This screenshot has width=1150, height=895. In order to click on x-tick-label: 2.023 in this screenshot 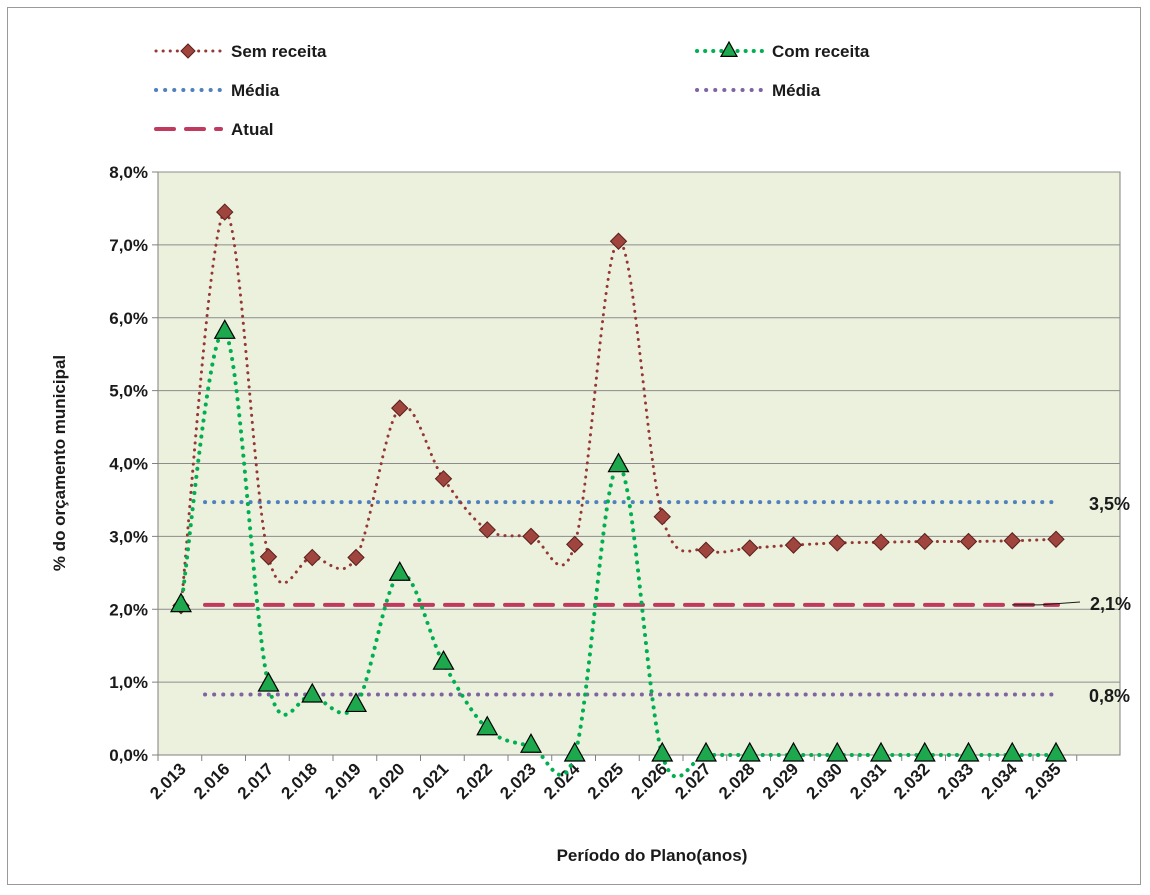, I will do `click(518, 781)`.